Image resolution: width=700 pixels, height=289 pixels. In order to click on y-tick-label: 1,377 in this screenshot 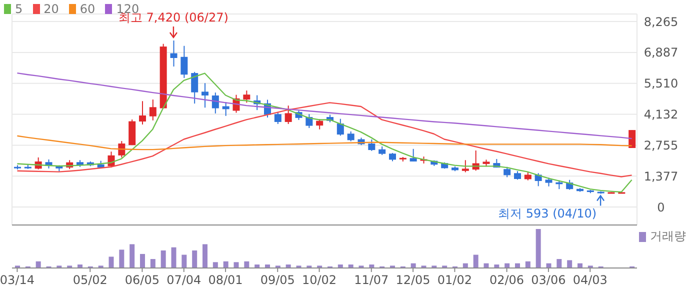, I will do `click(661, 176)`.